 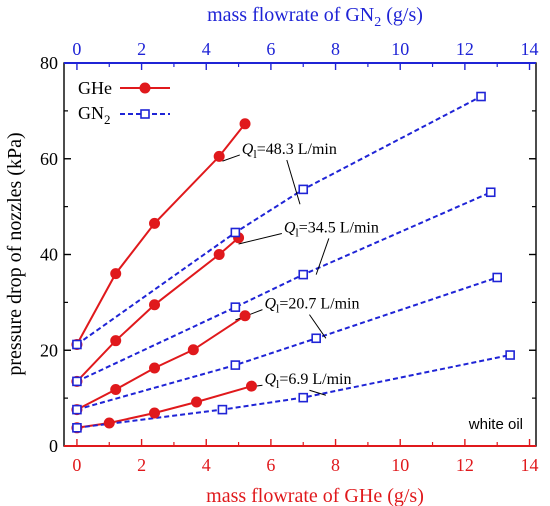 I want to click on x-bottom-tick-label: 6, so click(x=270, y=465).